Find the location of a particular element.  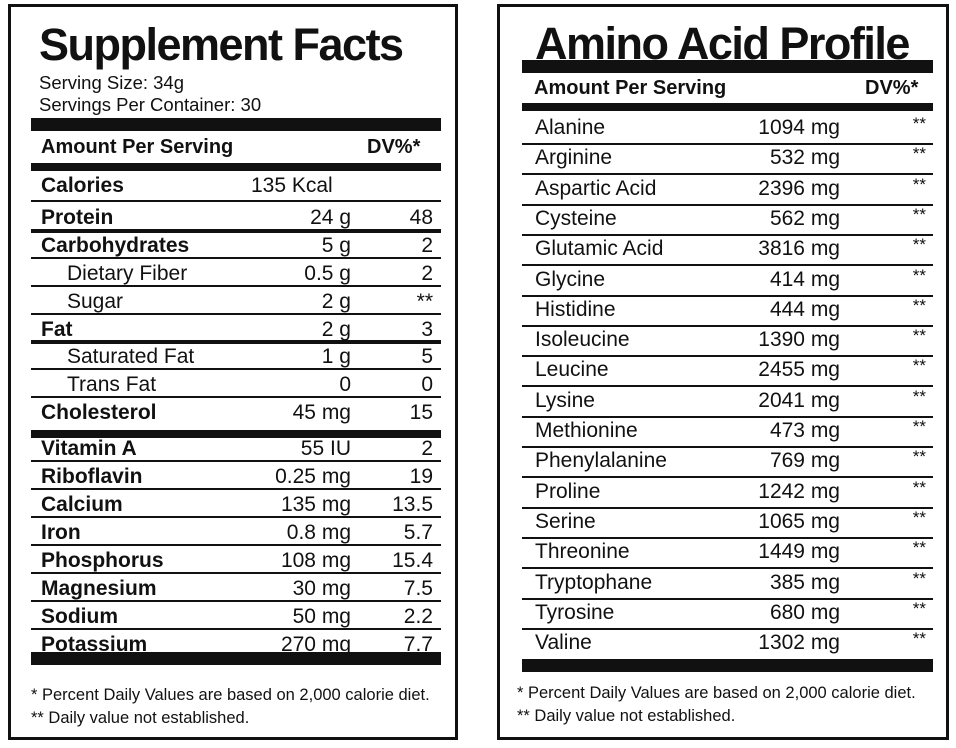

nutrient-name: Vitamin A is located at coordinates (89, 448).